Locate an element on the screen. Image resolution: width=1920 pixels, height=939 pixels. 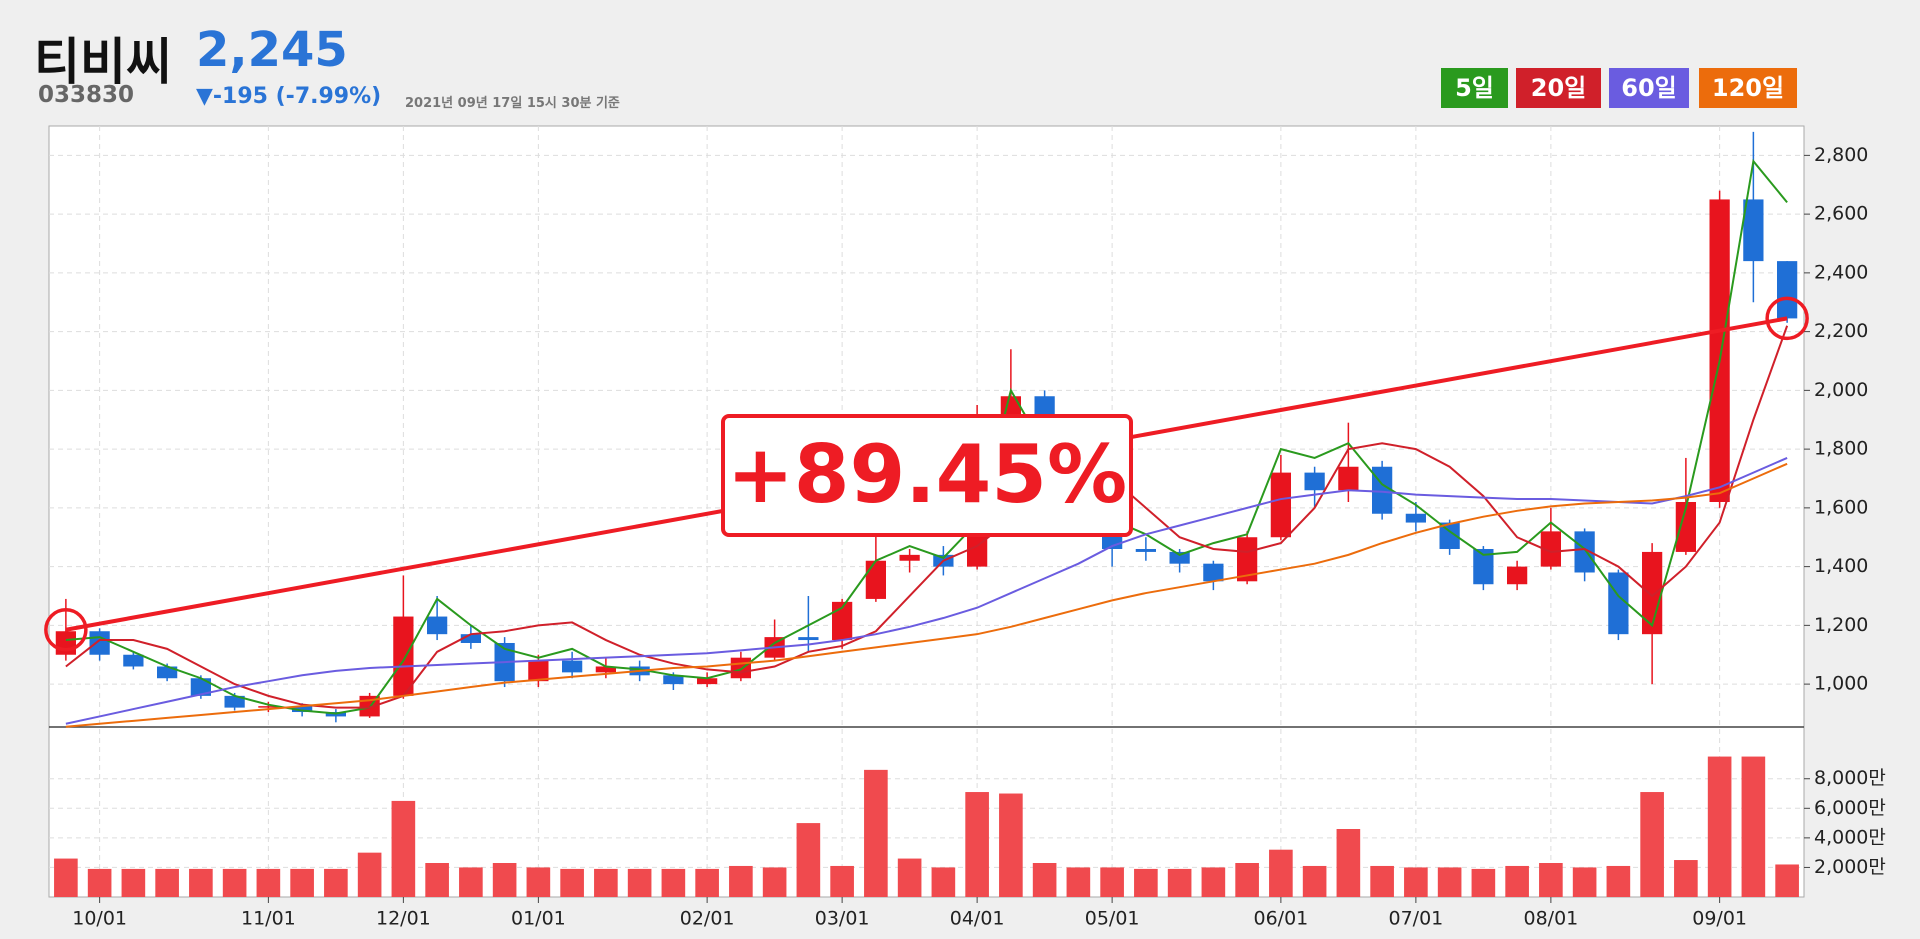
annotation-box is located at coordinates (927, 475).